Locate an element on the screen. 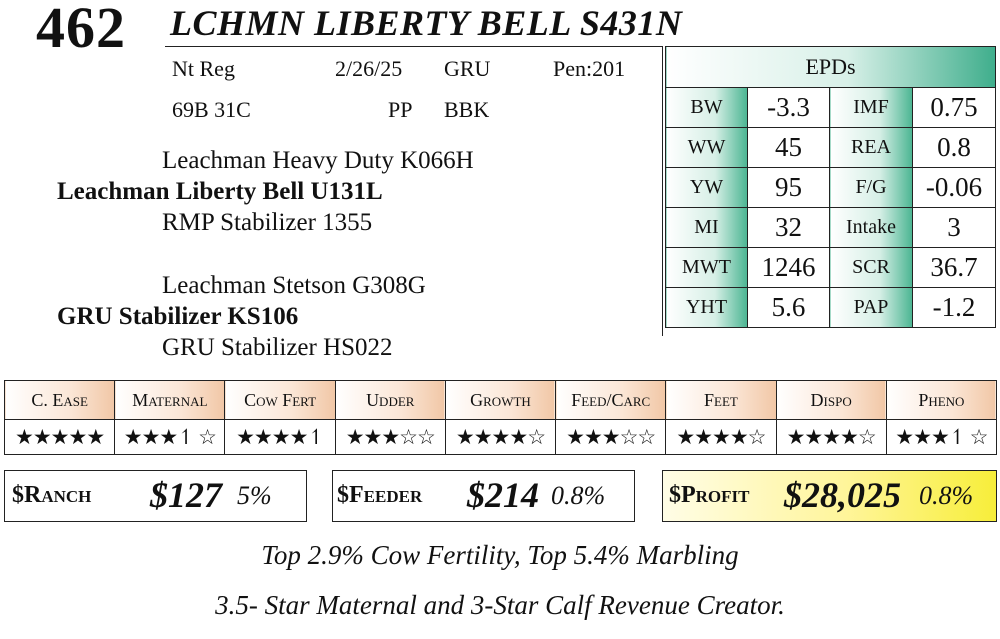 The width and height of the screenshot is (1000, 639). epd-label: F/G is located at coordinates (871, 187).